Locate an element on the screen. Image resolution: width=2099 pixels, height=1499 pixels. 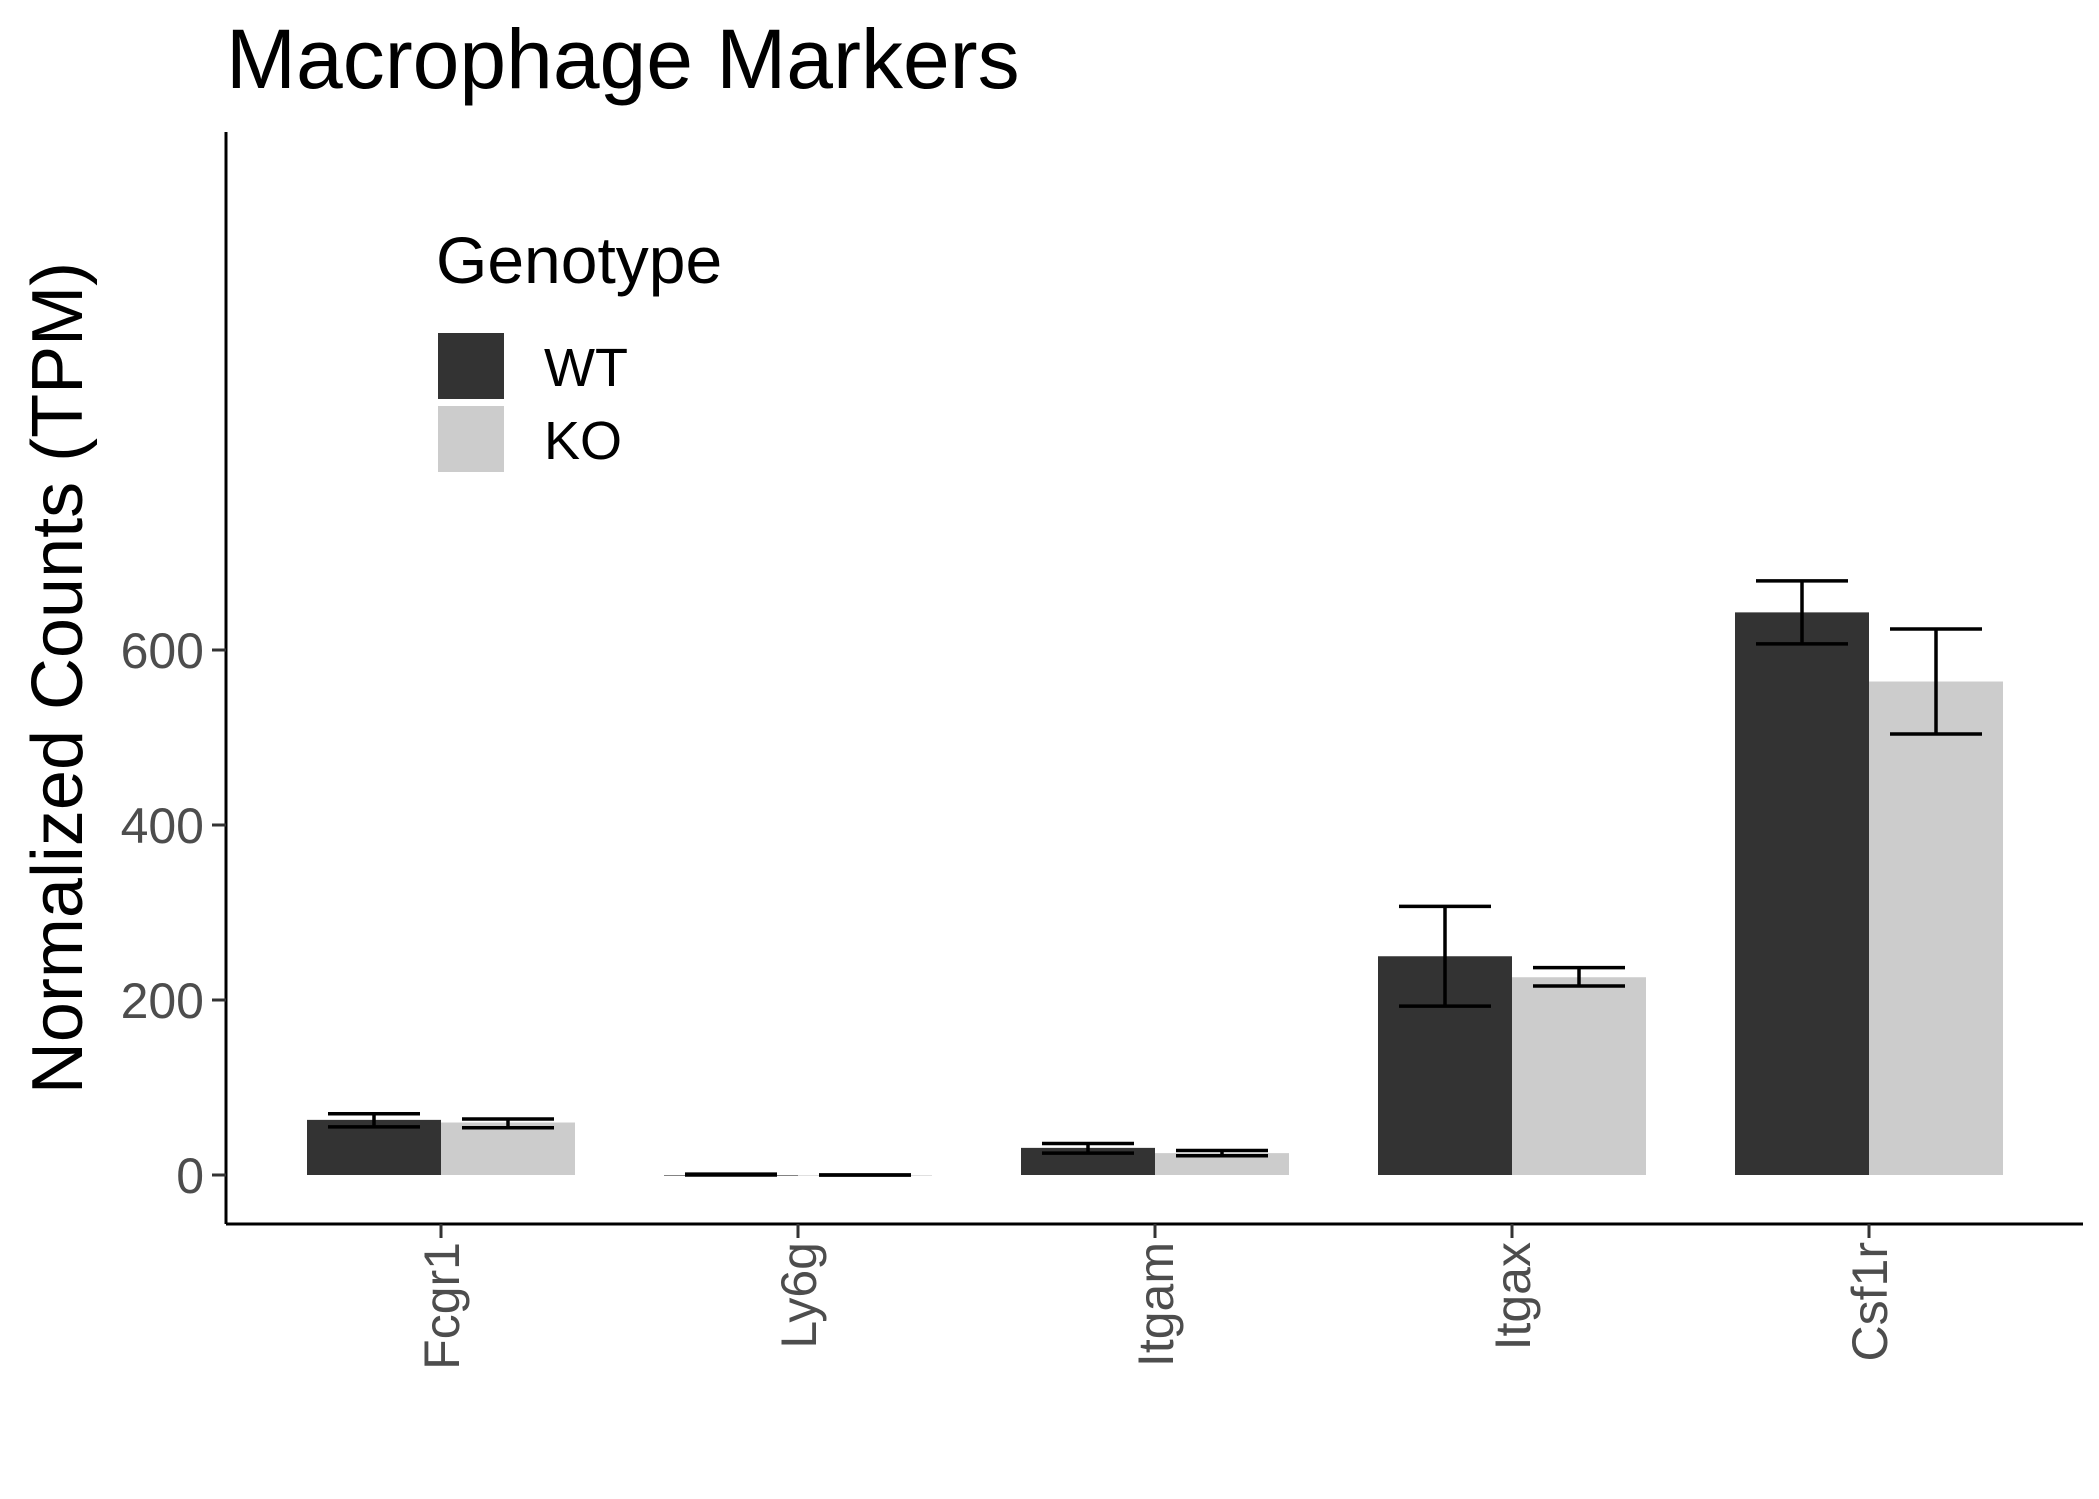
bar-wt-fcgr1 is located at coordinates (374, 1147).